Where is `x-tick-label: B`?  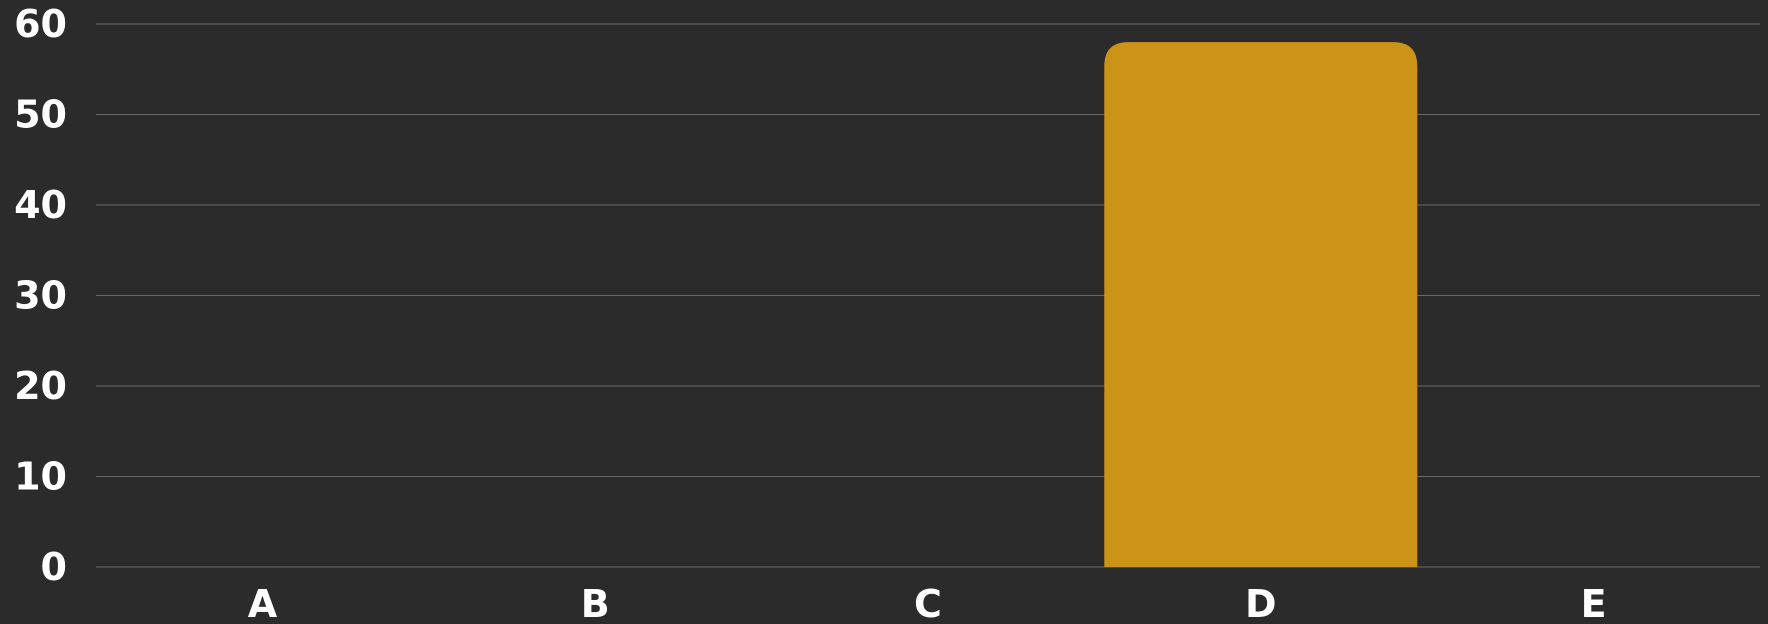 x-tick-label: B is located at coordinates (595, 603).